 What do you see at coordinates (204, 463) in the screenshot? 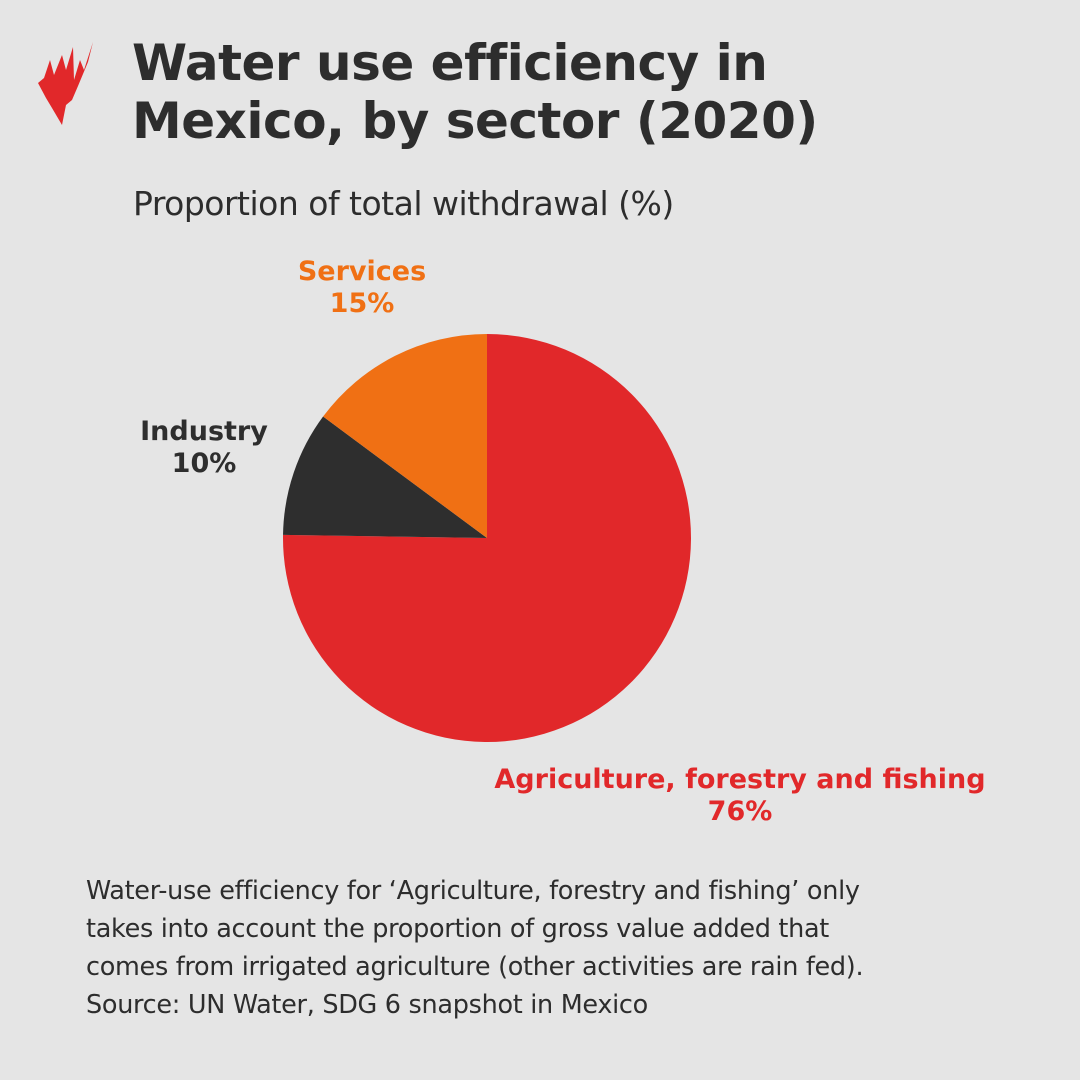
I see `label-industry-value: 10%` at bounding box center [204, 463].